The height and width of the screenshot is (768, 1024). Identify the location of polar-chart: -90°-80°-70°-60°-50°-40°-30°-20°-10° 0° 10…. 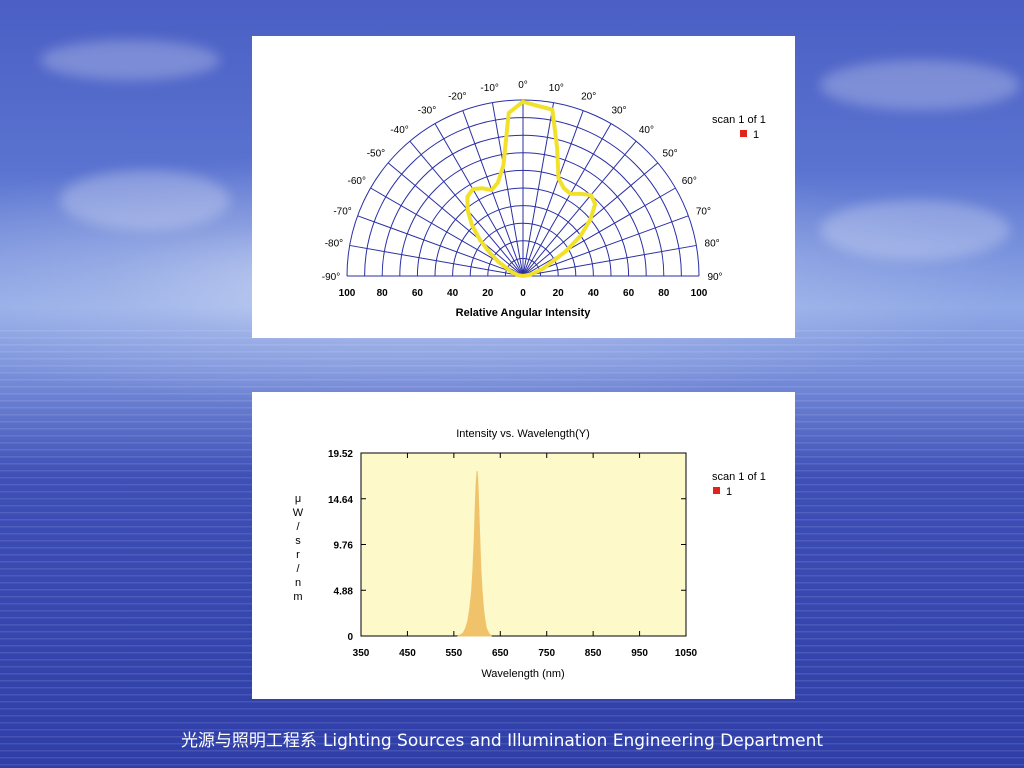
(544, 199).